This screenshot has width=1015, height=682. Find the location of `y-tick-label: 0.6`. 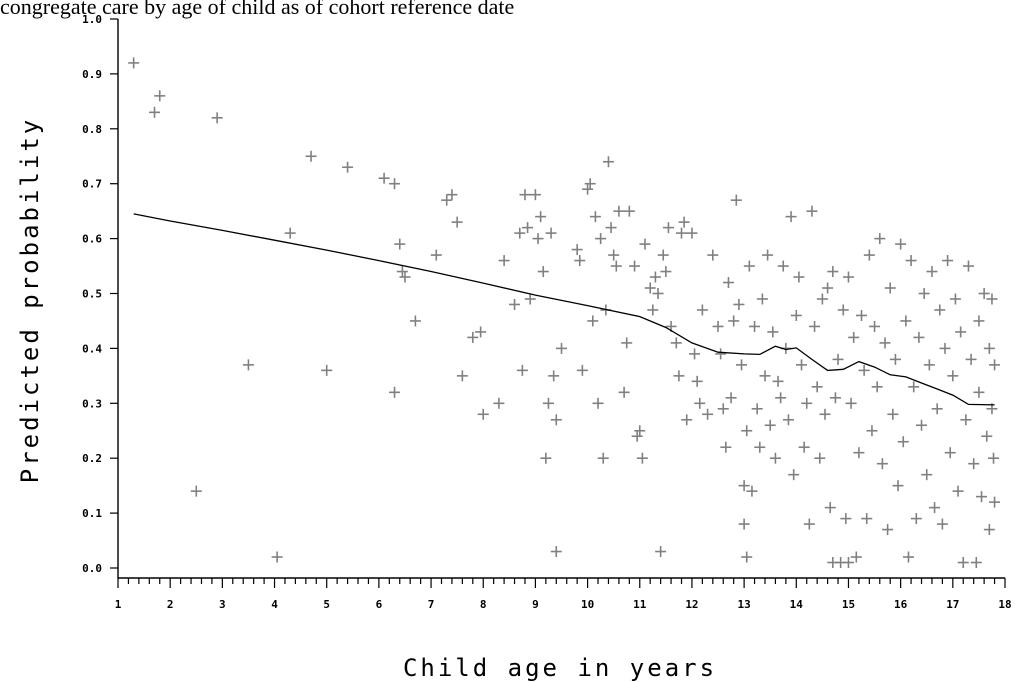

y-tick-label: 0.6 is located at coordinates (92, 239).